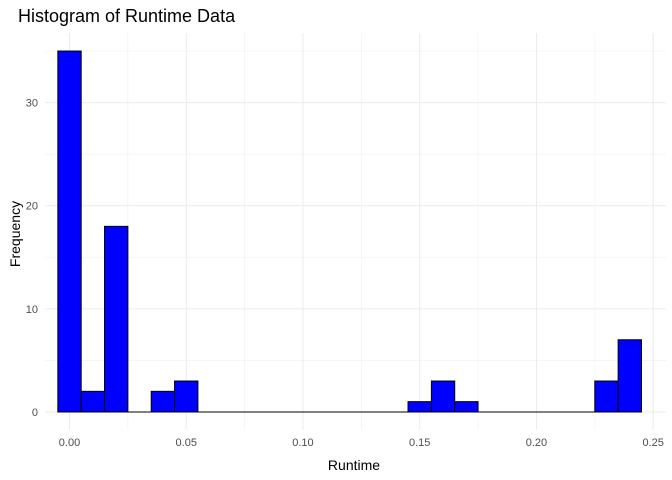  What do you see at coordinates (32, 258) in the screenshot?
I see `y-axis-ticks: 0 10 20 30` at bounding box center [32, 258].